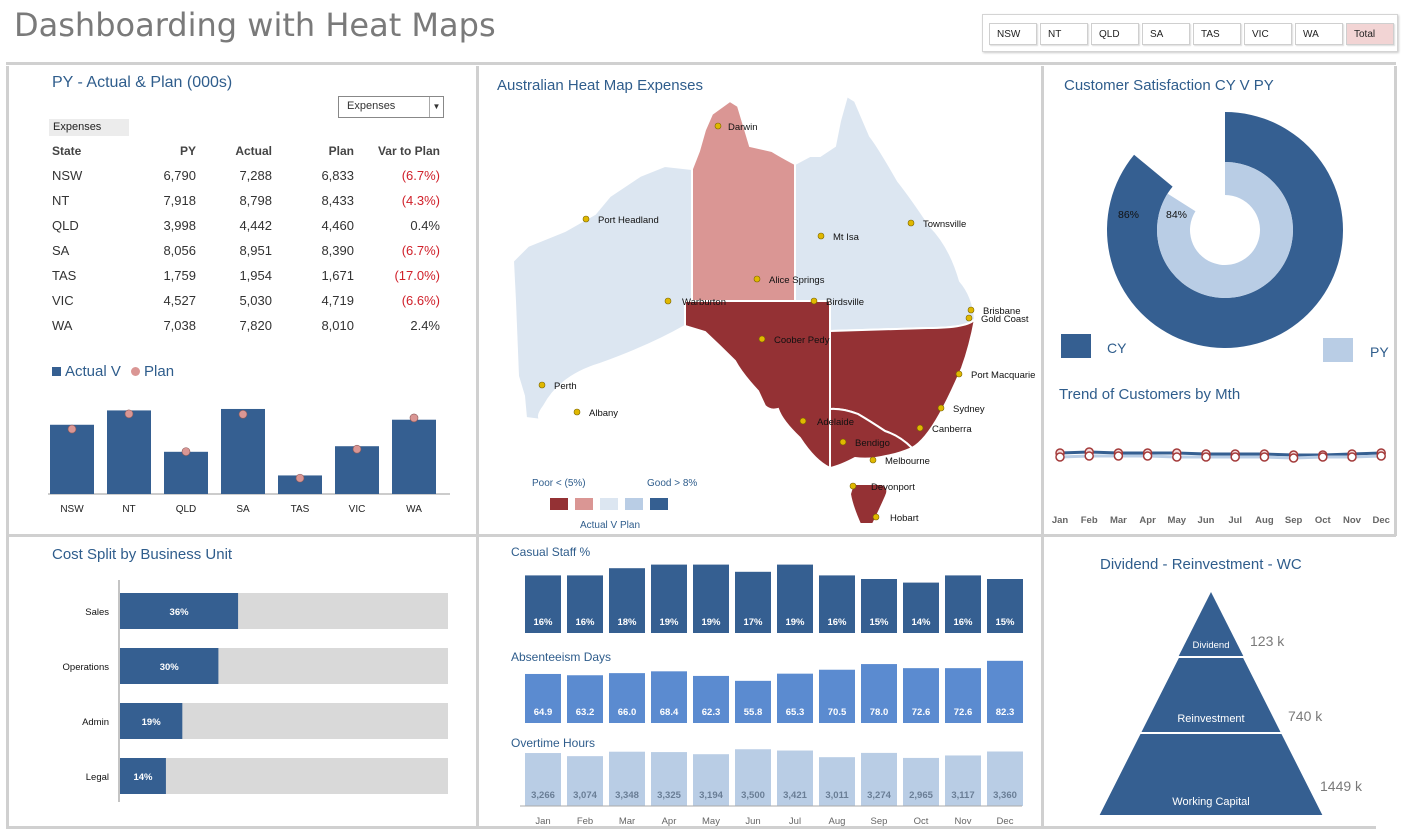  I want to click on filter-button-qld: QLD, so click(1115, 34).